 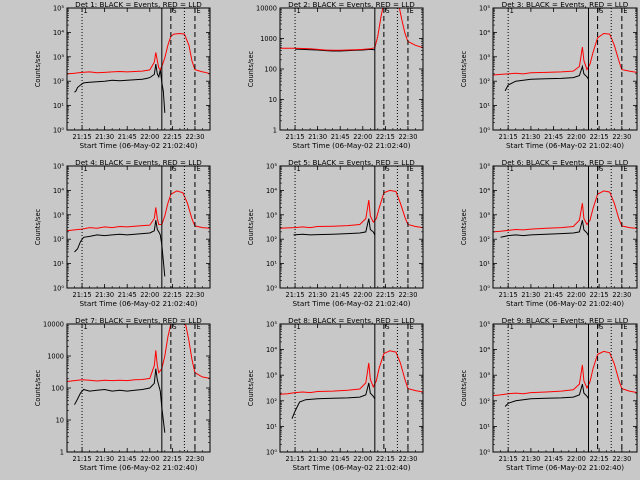 I want to click on panel-title: Det 8: BLACK = Events, RED = LLD, so click(x=351, y=320).